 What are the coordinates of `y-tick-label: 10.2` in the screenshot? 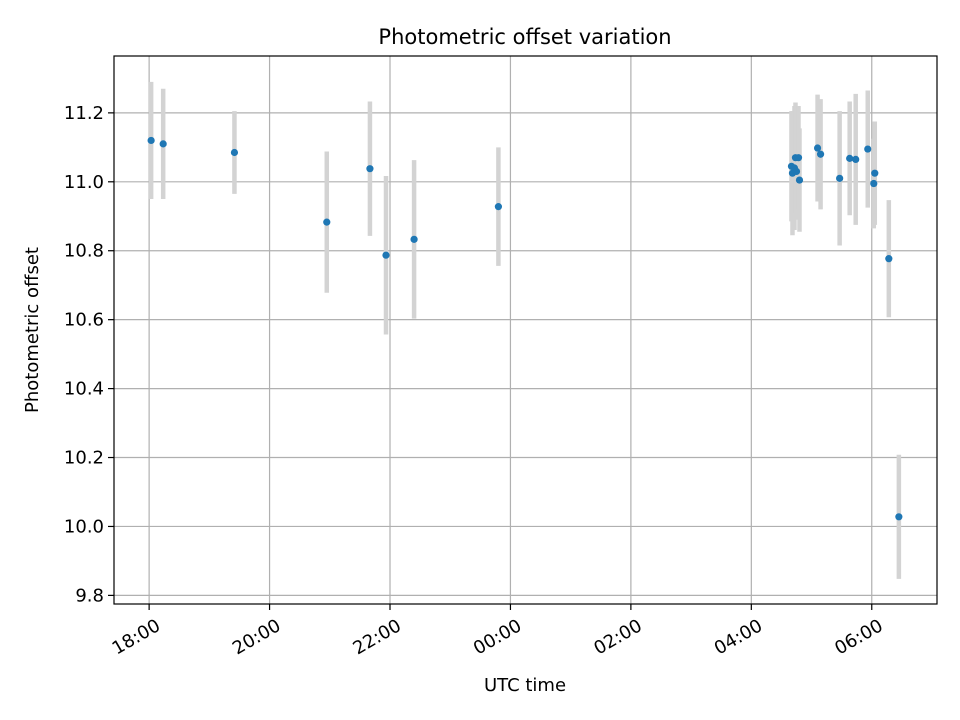 It's located at (84, 458).